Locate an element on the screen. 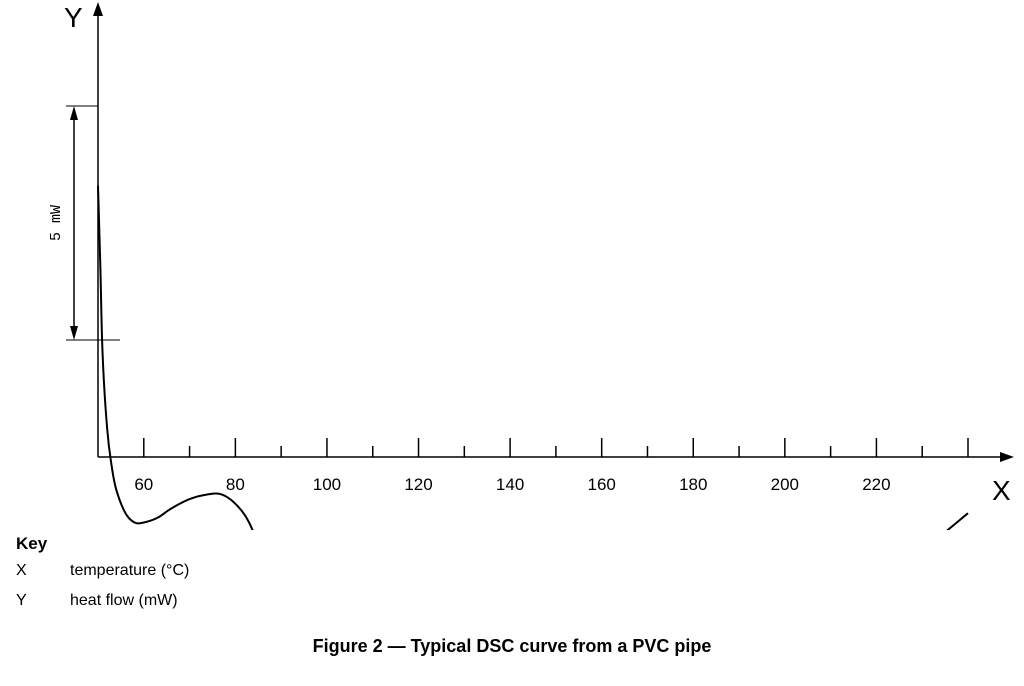 Image resolution: width=1024 pixels, height=686 pixels. x-axis-letter: X is located at coordinates (1001, 490).